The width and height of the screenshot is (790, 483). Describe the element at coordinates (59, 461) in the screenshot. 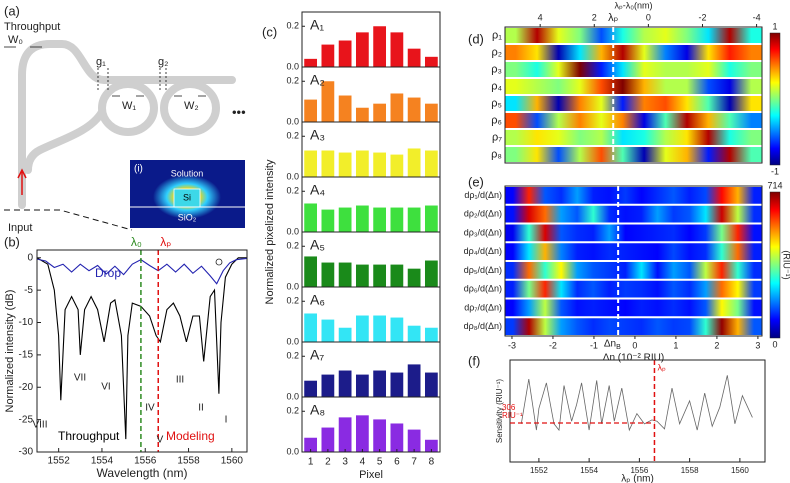

I see `x-tick-label: 1552` at that location.